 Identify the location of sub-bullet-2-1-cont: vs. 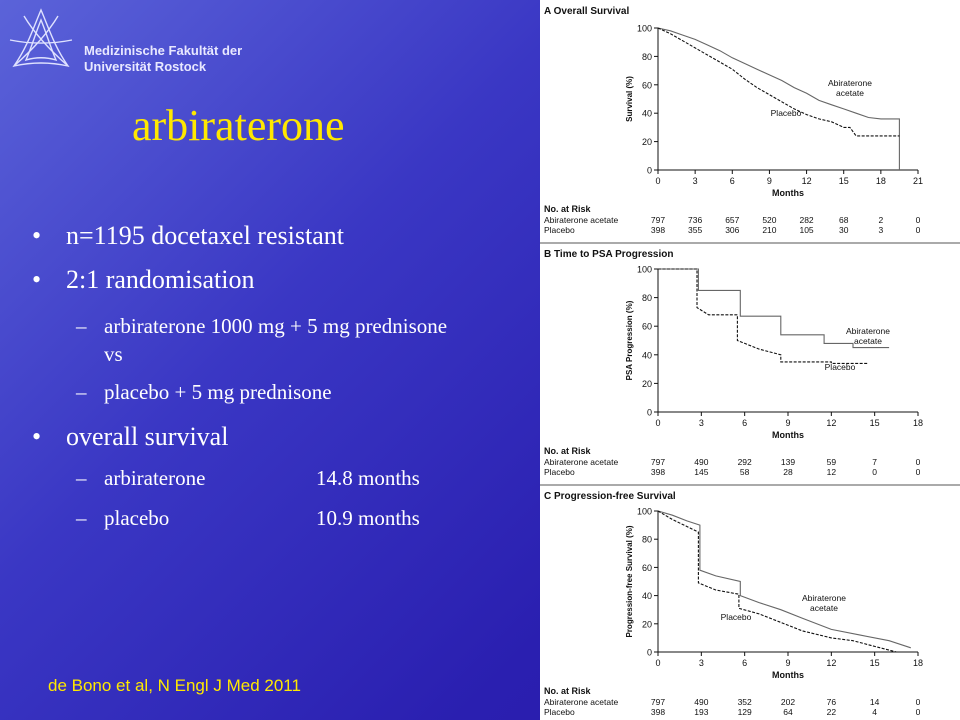
(113, 354).